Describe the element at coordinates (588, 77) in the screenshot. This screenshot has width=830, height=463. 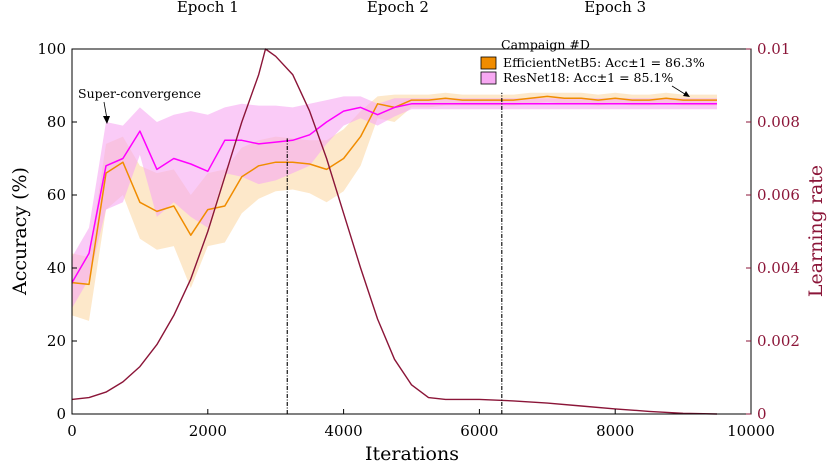
I see `legend-label-resnet: ResNet18: Acc±1 = 85.1%` at that location.